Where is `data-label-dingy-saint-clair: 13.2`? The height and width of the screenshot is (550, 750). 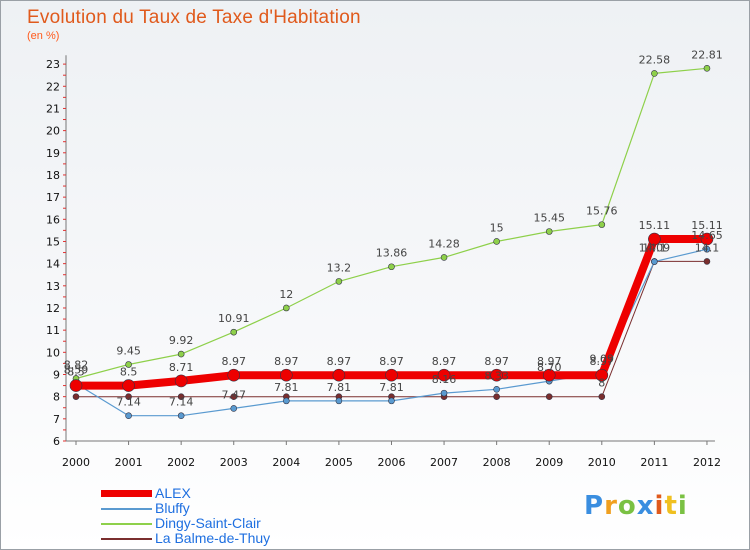 data-label-dingy-saint-clair: 13.2 is located at coordinates (339, 267).